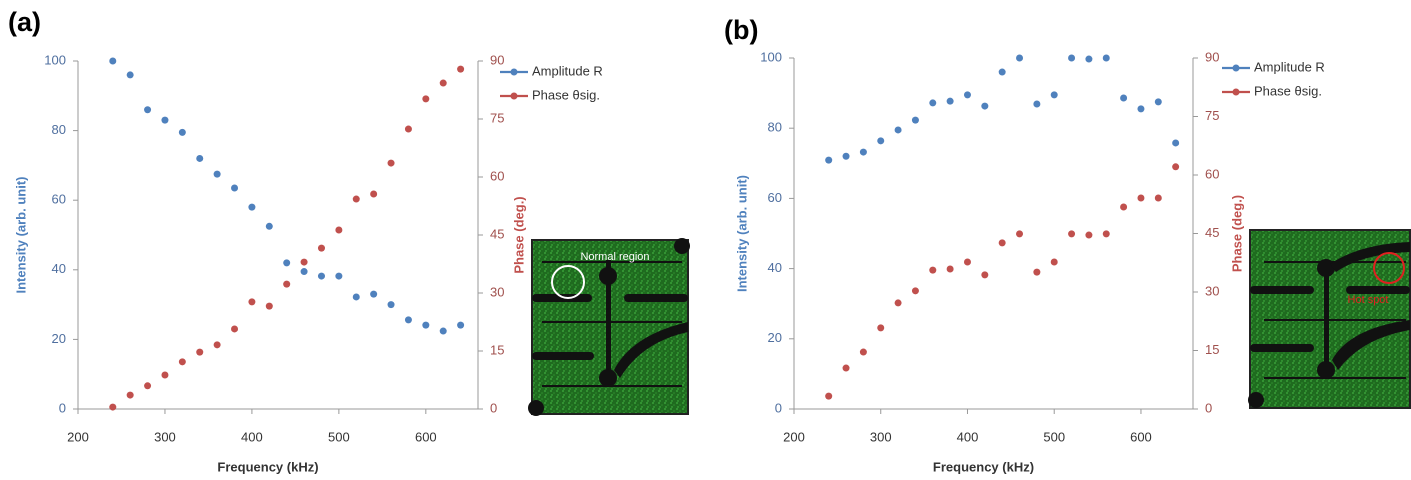 Image resolution: width=1411 pixels, height=480 pixels. Describe the element at coordinates (24, 22) in the screenshot. I see `panel-label: (a)` at that location.